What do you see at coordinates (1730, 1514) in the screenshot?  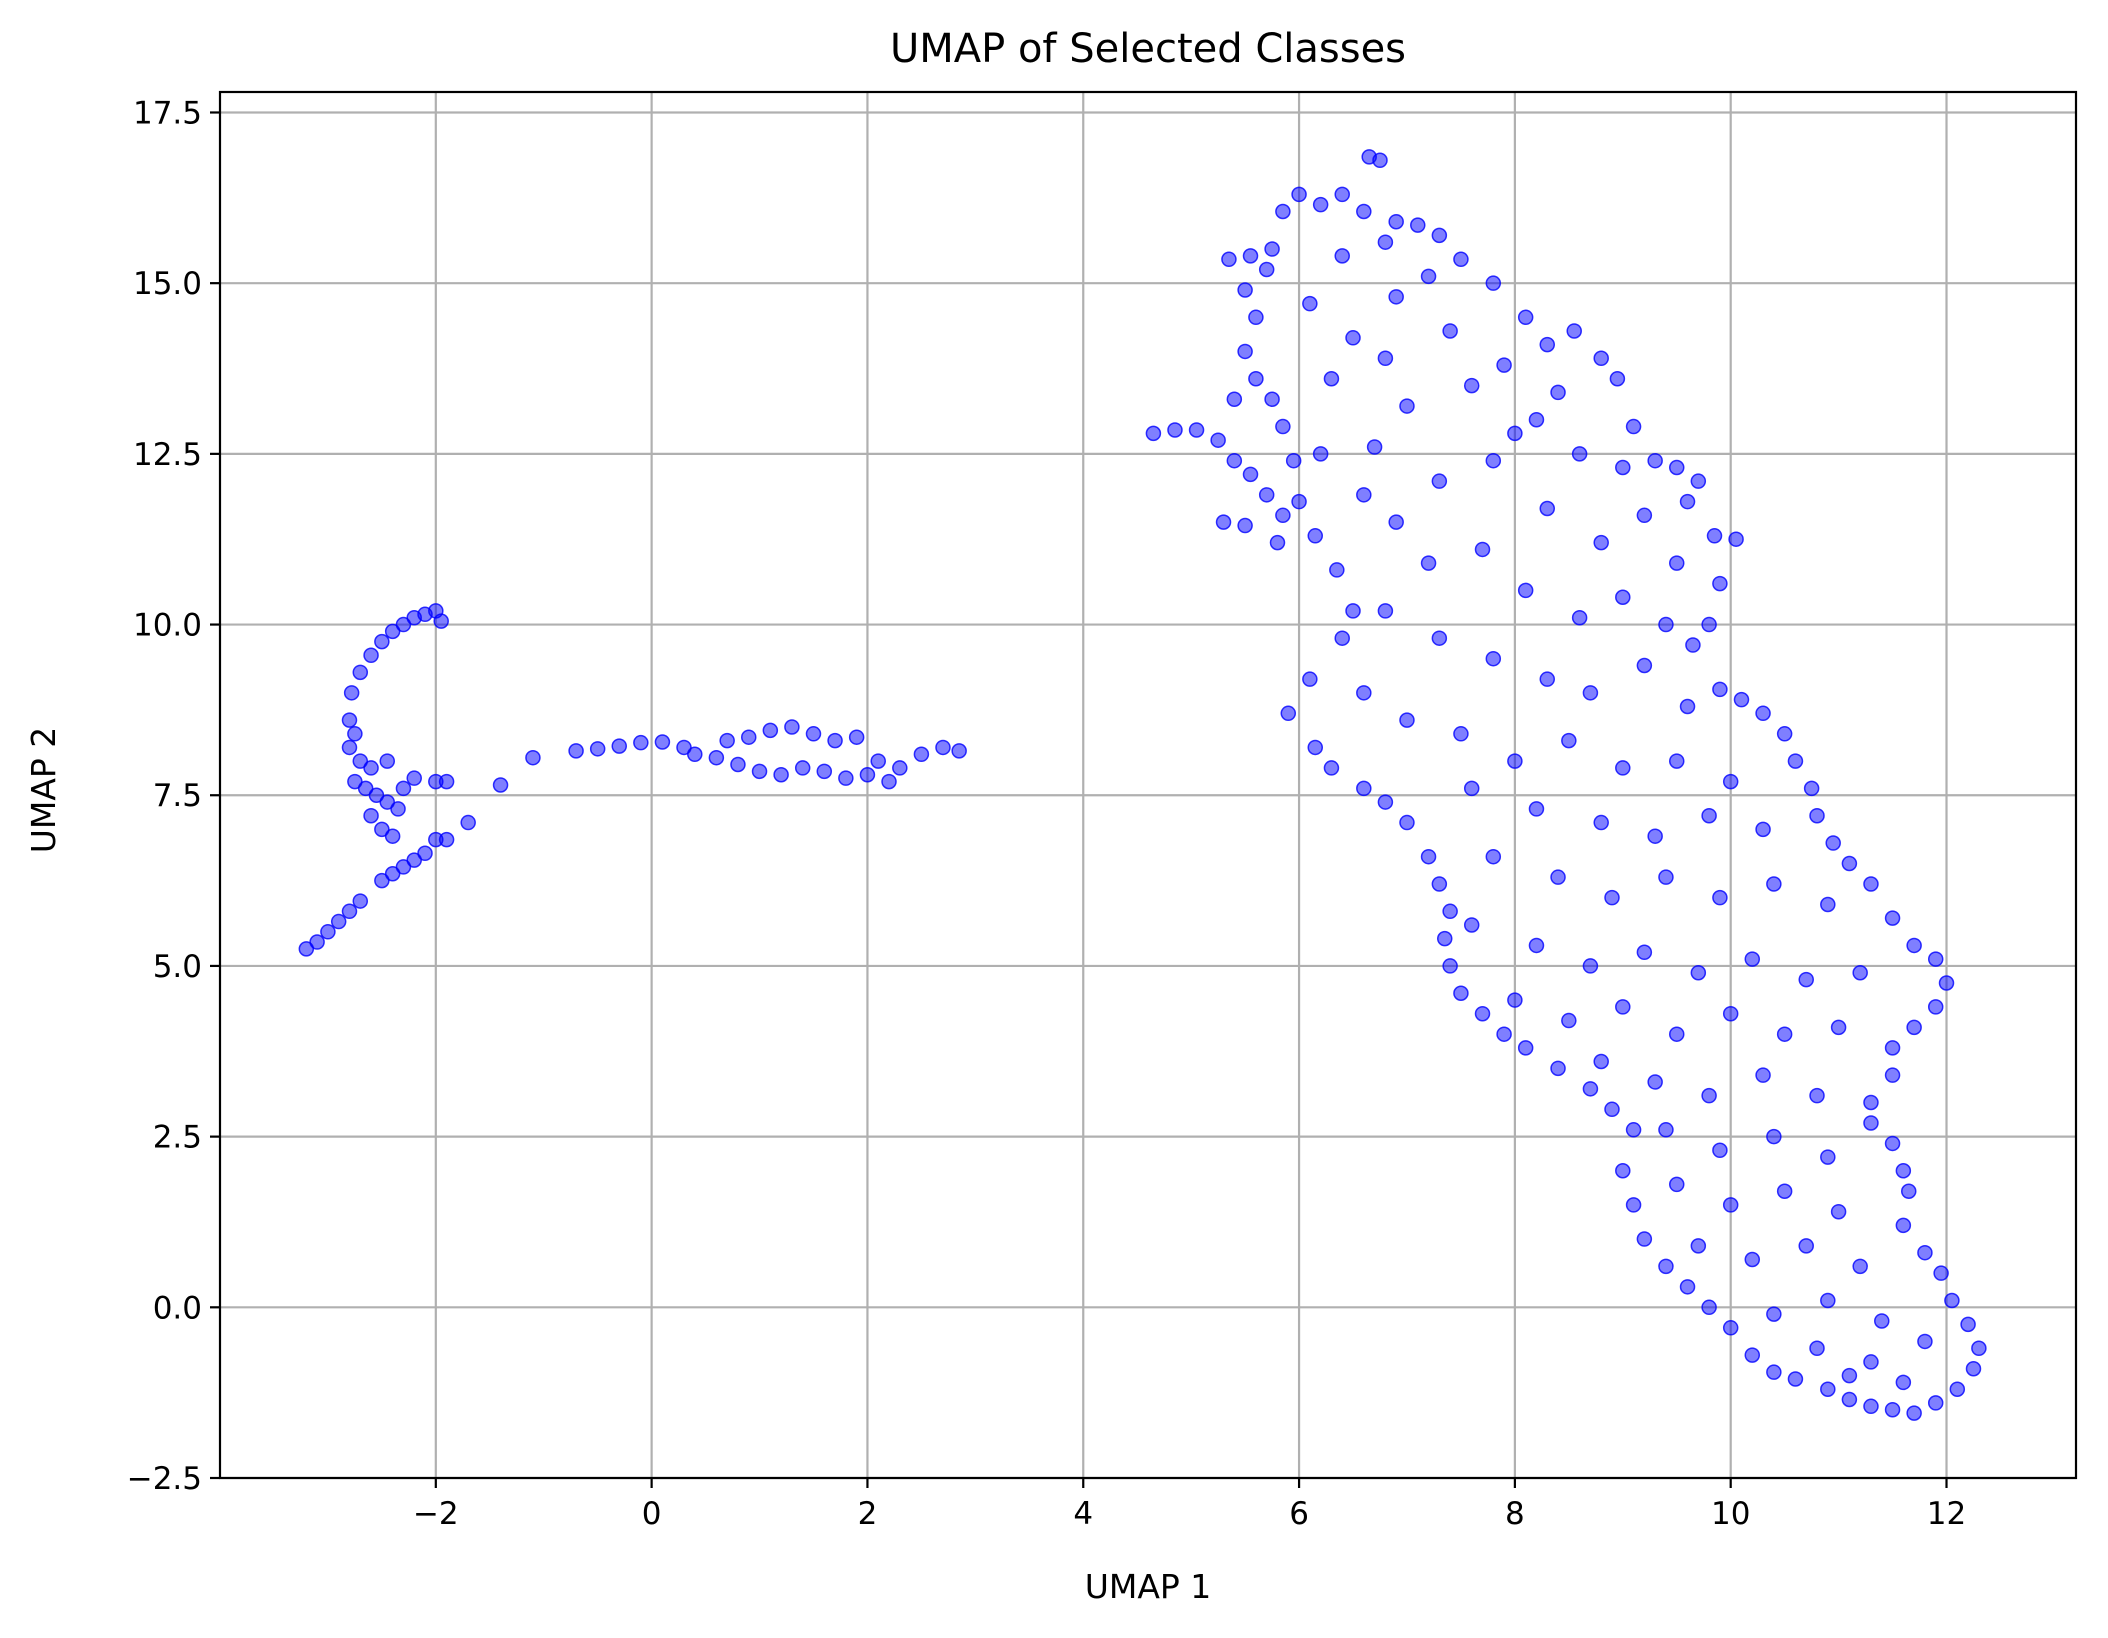 I see `x-tick-label: 10` at bounding box center [1730, 1514].